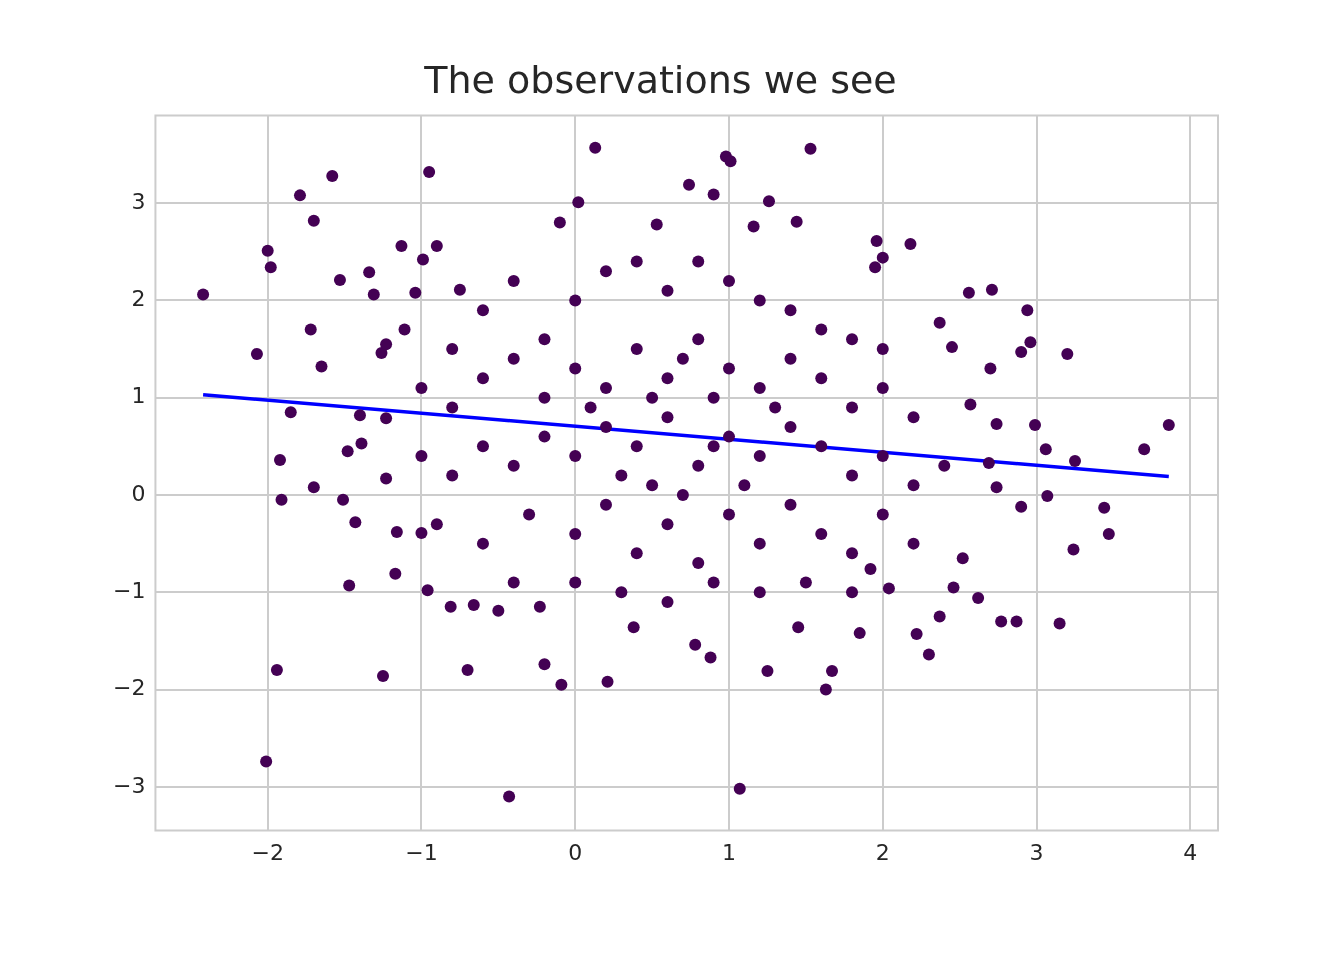  Describe the element at coordinates (882, 852) in the screenshot. I see `x-tick-label: 2` at that location.